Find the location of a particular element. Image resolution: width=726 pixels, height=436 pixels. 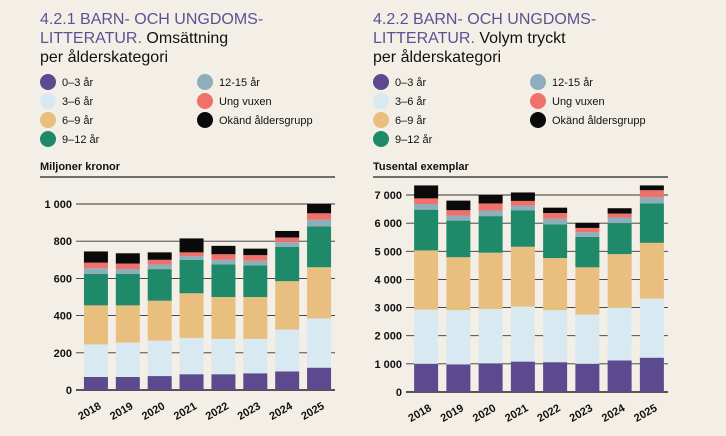

chart-1-legend-label-1: 3–6 år is located at coordinates (78, 102).